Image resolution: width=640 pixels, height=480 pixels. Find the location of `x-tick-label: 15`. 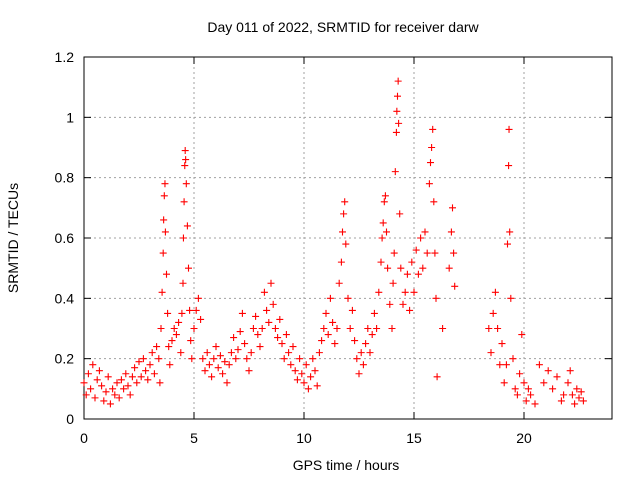

x-tick-label: 15 is located at coordinates (414, 438).